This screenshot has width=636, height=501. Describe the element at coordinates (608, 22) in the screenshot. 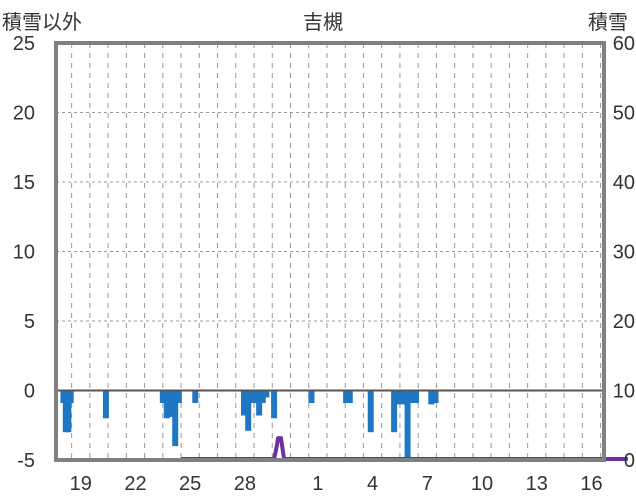

I see `right-axis-title: 積雪` at that location.